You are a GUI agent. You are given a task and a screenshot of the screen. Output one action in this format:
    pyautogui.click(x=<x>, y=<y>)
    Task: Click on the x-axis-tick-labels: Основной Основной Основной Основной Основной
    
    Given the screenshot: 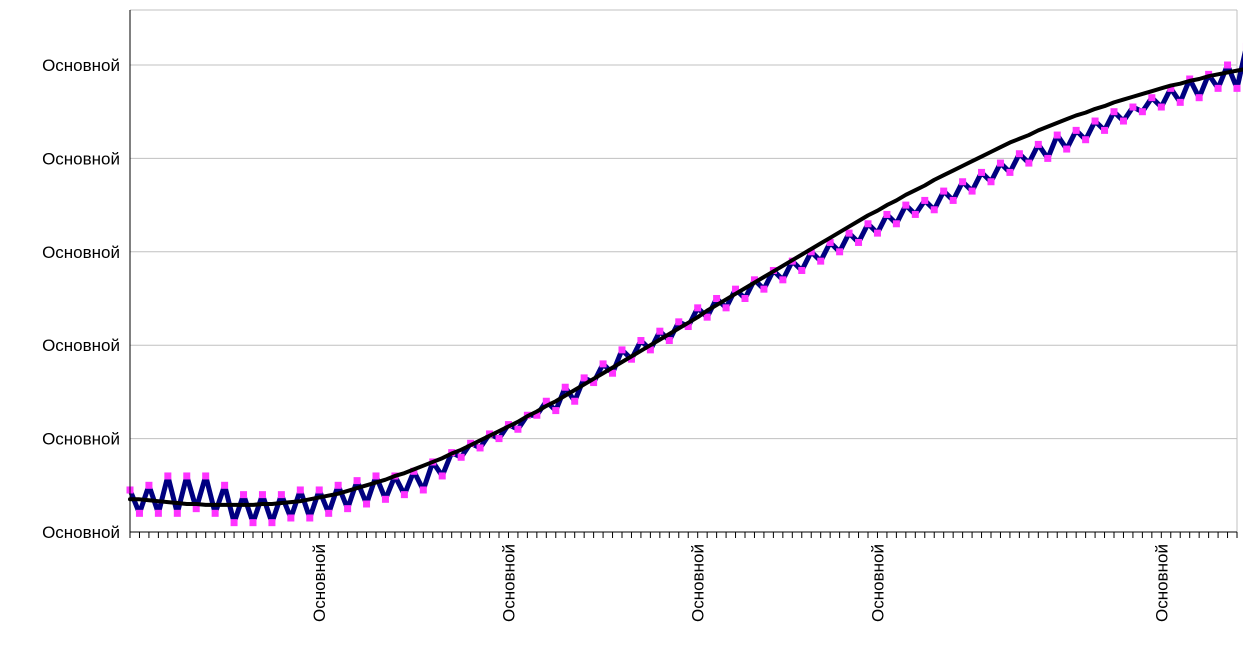 What is the action you would take?
    pyautogui.click(x=740, y=583)
    